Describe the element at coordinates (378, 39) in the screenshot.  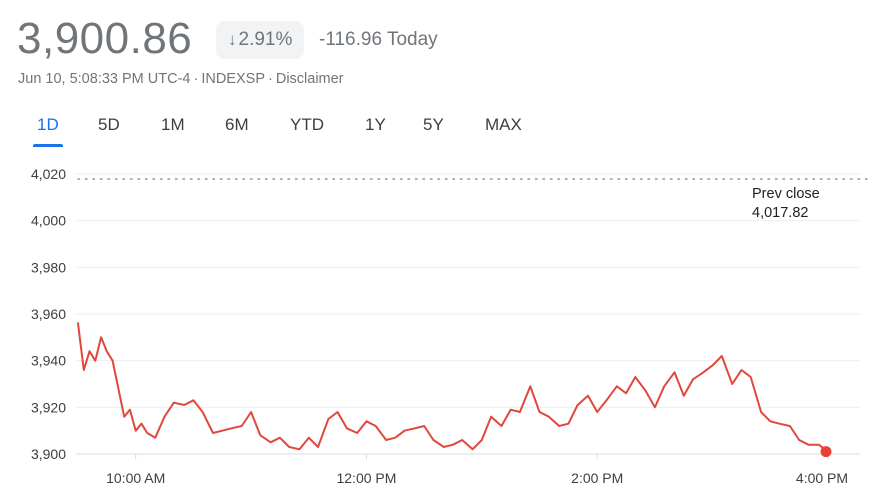
I see `change-today: -116.96 Today` at that location.